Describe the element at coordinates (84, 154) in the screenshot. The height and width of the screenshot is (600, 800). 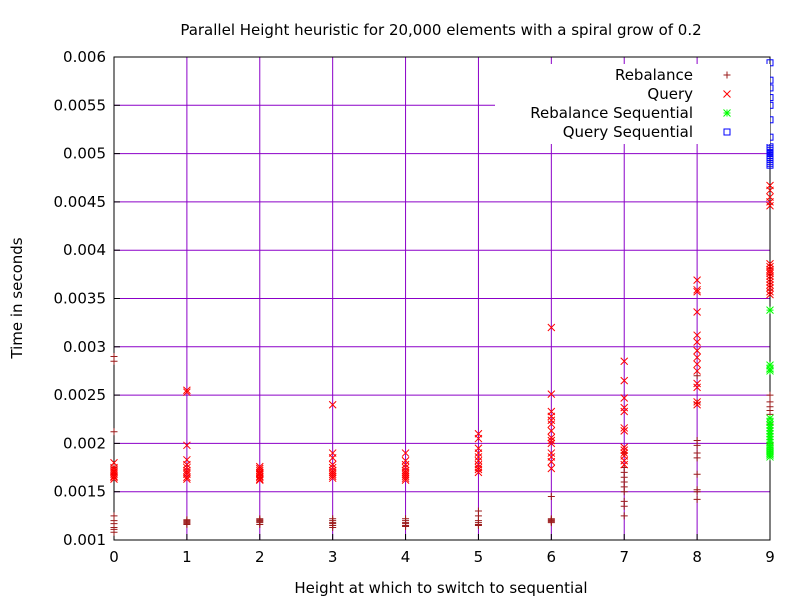
I see `y-tick-label: 0.005` at that location.